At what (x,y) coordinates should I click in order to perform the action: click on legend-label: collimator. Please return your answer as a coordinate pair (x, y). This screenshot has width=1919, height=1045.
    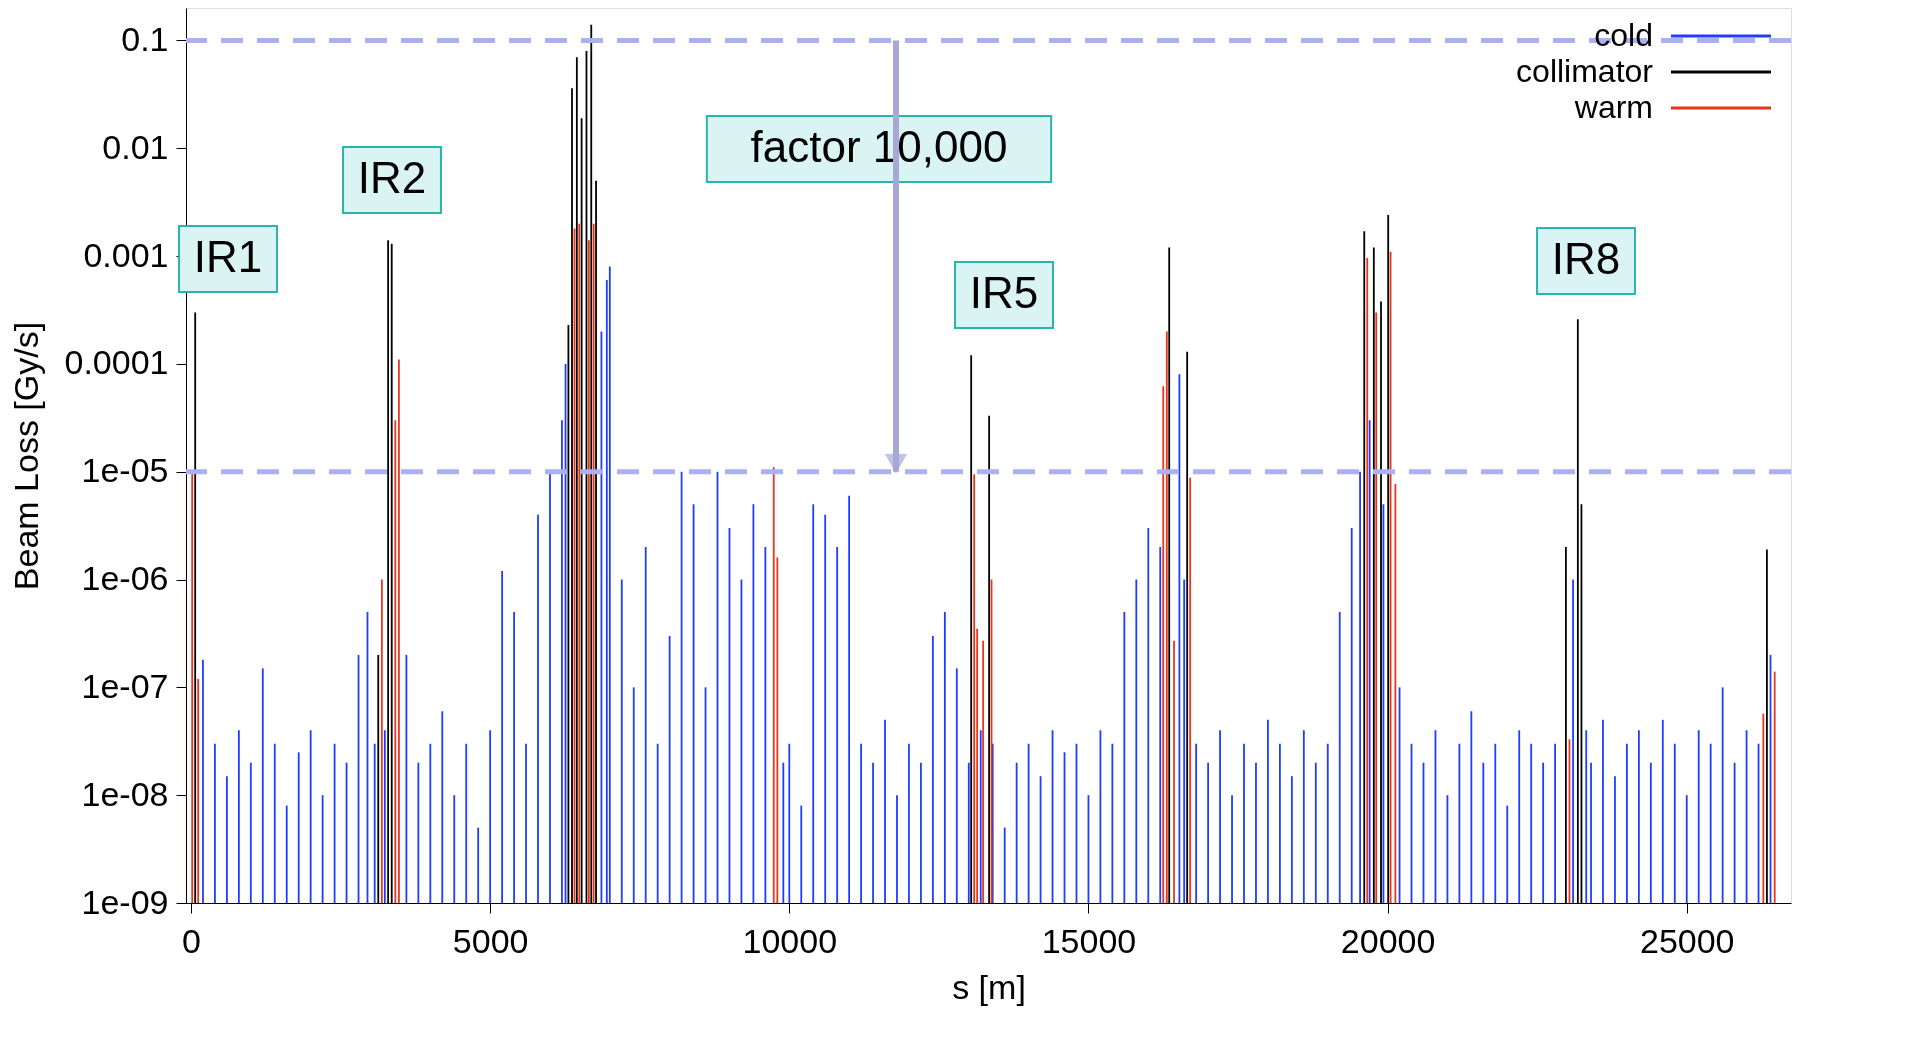
    Looking at the image, I should click on (1585, 71).